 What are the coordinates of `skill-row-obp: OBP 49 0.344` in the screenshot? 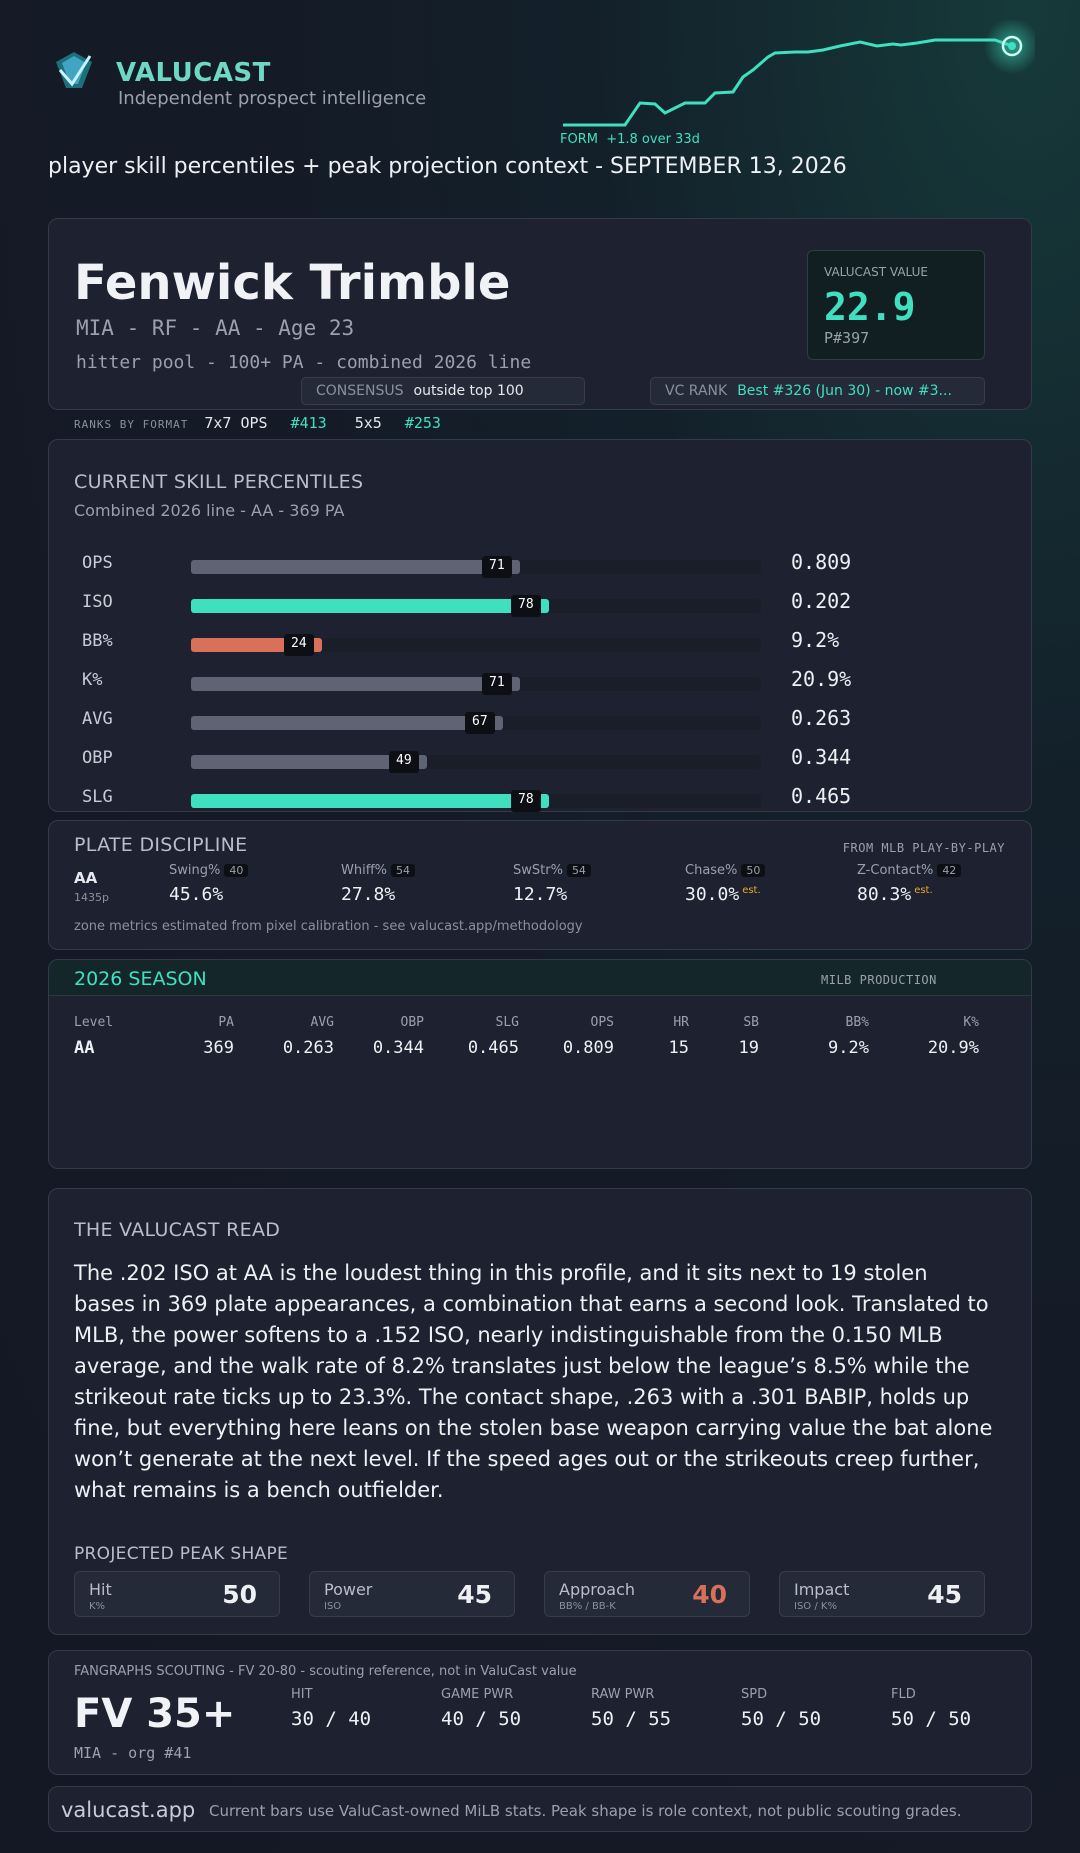 It's located at (540, 759).